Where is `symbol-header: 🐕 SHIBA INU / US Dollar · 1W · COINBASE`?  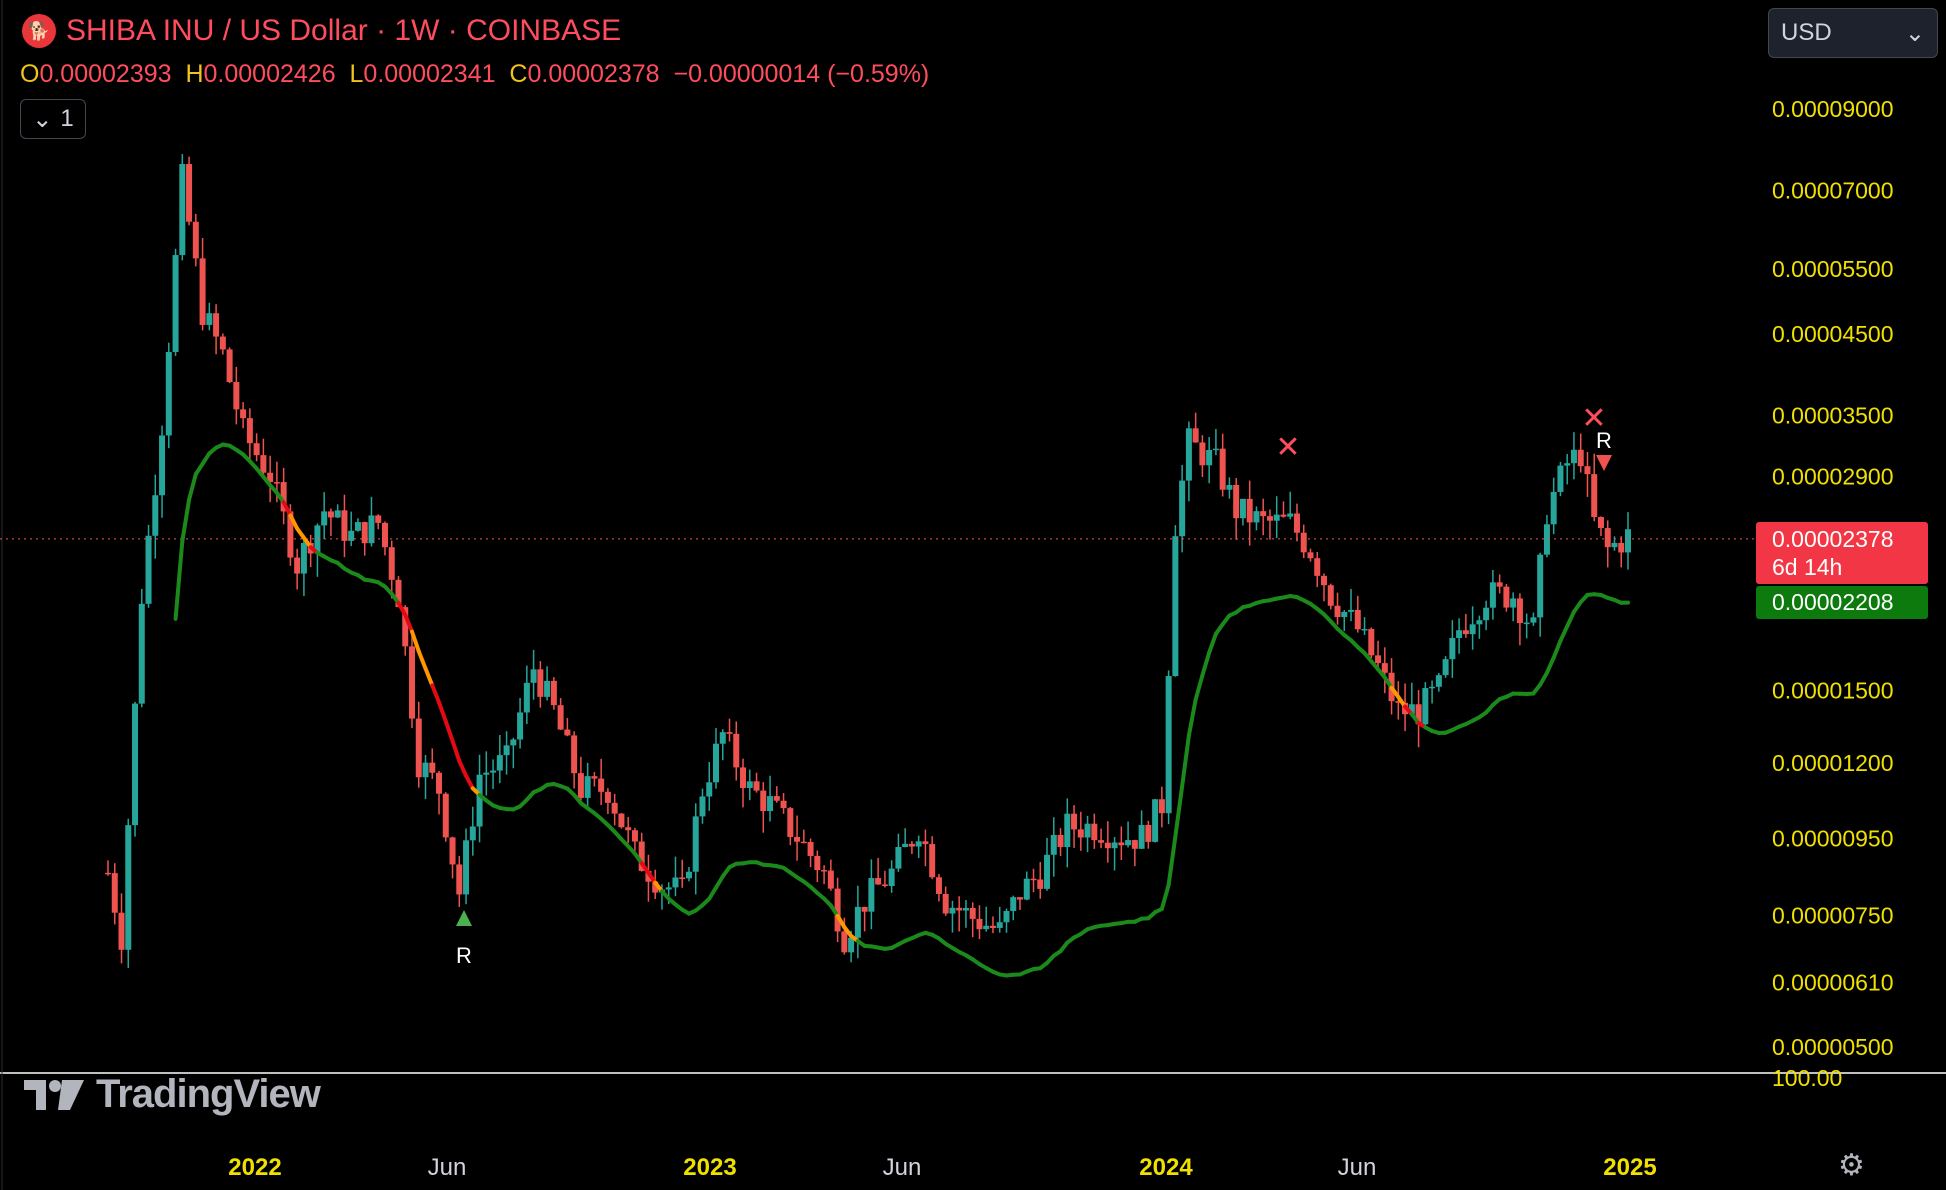 symbol-header: 🐕 SHIBA INU / US Dollar · 1W · COINBASE is located at coordinates (321, 31).